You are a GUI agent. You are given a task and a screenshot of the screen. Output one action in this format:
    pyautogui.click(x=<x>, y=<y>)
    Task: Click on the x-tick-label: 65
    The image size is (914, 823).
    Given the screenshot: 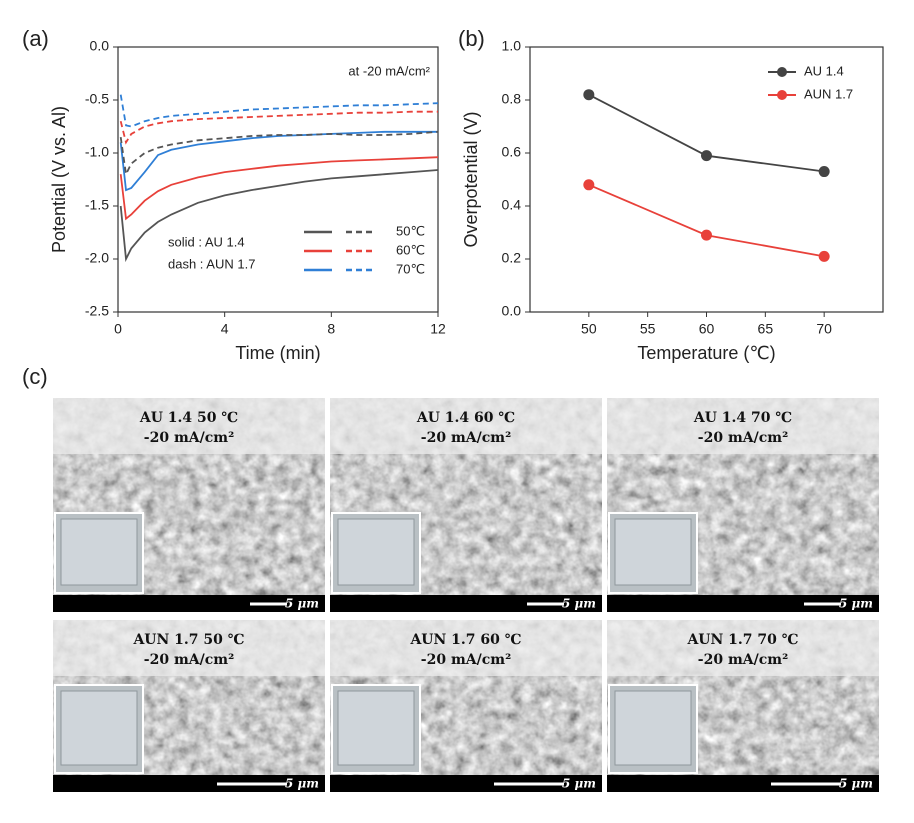 What is the action you would take?
    pyautogui.click(x=766, y=329)
    